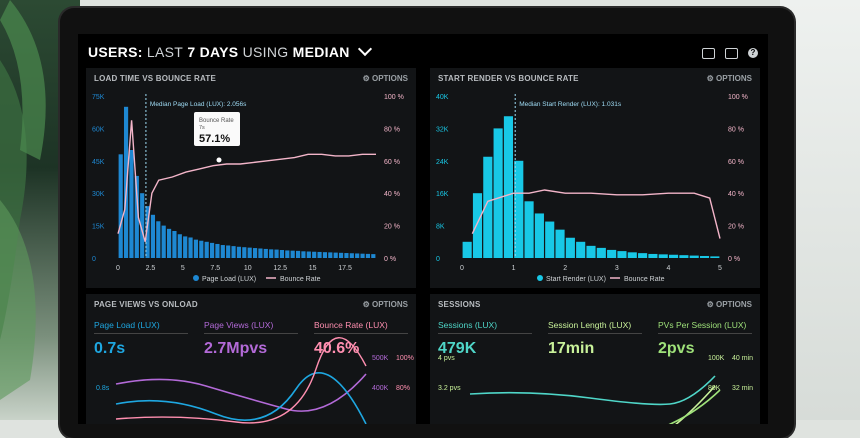 The image size is (860, 438). I want to click on metric-value: 479K, so click(457, 348).